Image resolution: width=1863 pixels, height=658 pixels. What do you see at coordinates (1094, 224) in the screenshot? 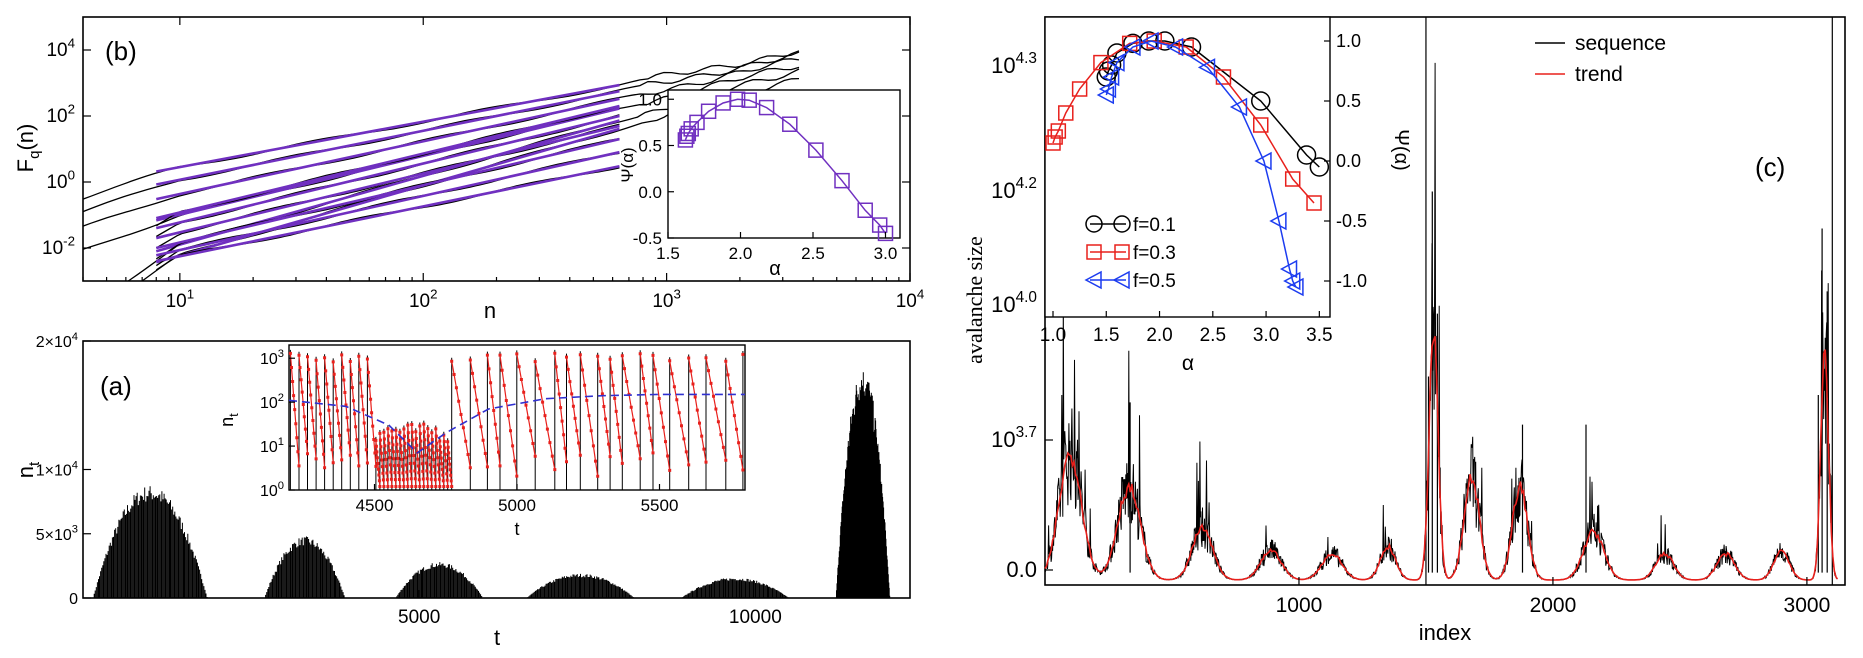
I see `inset-legend-circle` at bounding box center [1094, 224].